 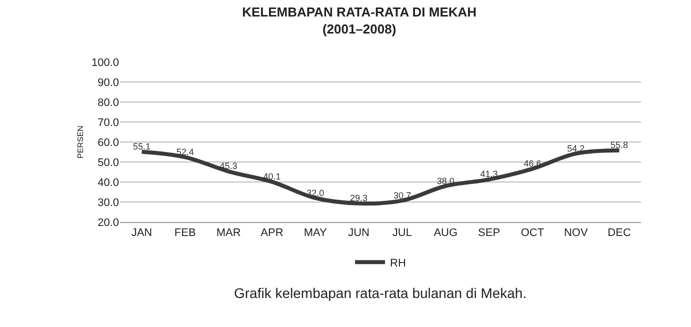 What do you see at coordinates (398, 263) in the screenshot?
I see `legend-label: RH` at bounding box center [398, 263].